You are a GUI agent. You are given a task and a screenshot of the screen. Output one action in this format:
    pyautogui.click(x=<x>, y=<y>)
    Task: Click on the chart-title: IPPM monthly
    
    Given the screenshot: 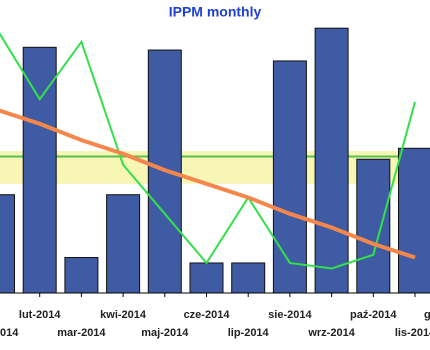 What is the action you would take?
    pyautogui.click(x=215, y=12)
    